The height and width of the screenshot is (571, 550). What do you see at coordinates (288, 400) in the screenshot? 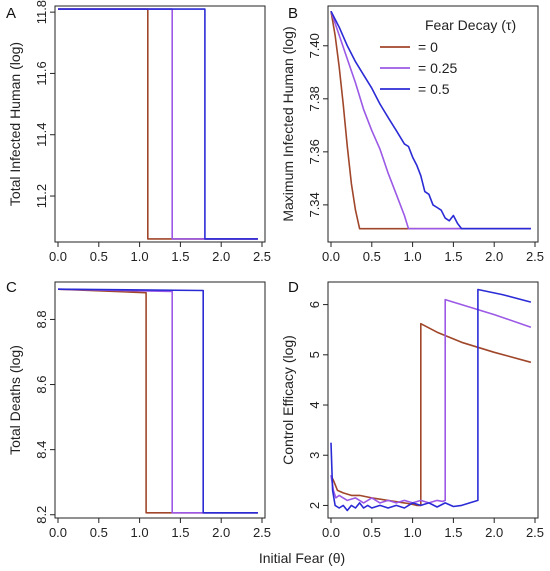
I see `y-axis-label: Control Efficacy (log)` at bounding box center [288, 400].